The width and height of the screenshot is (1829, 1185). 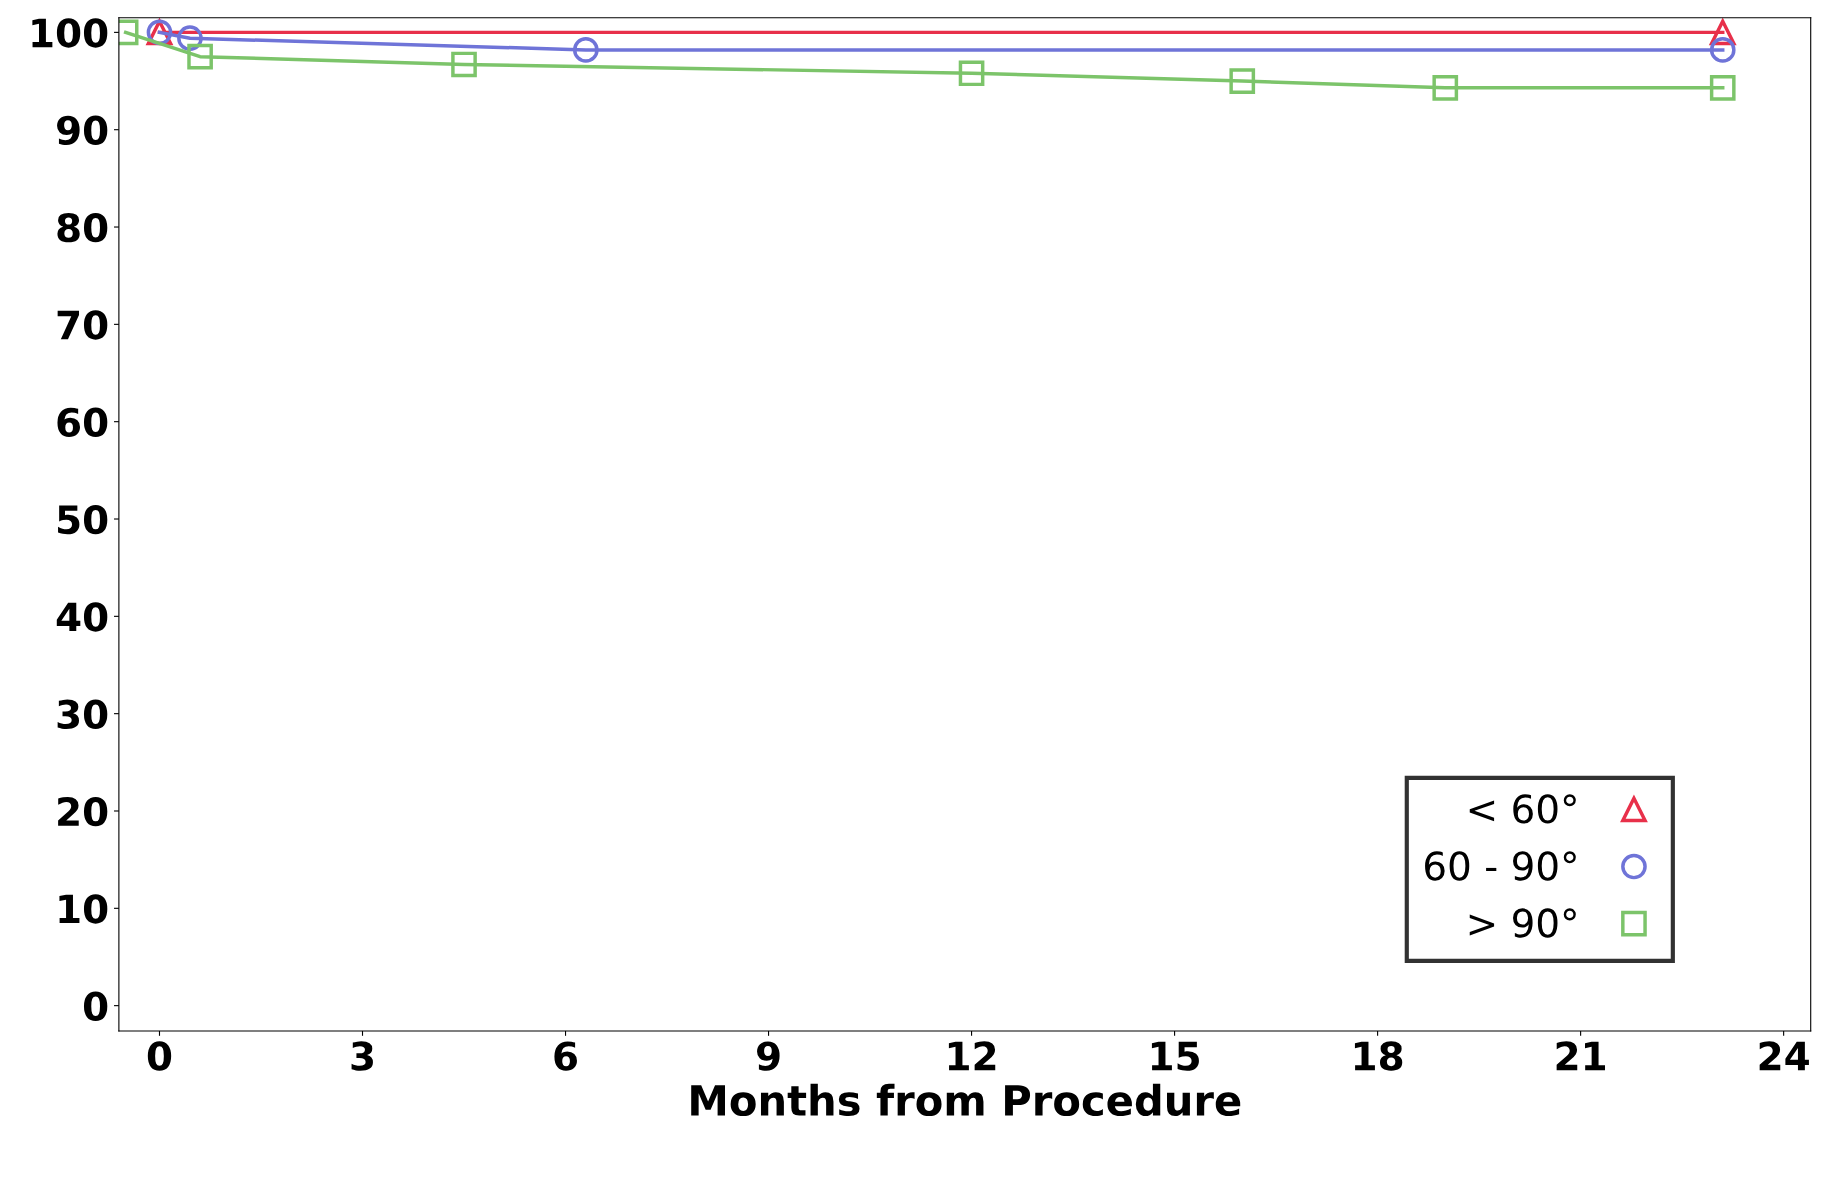 What do you see at coordinates (82, 714) in the screenshot?
I see `y-tick-label: 30` at bounding box center [82, 714].